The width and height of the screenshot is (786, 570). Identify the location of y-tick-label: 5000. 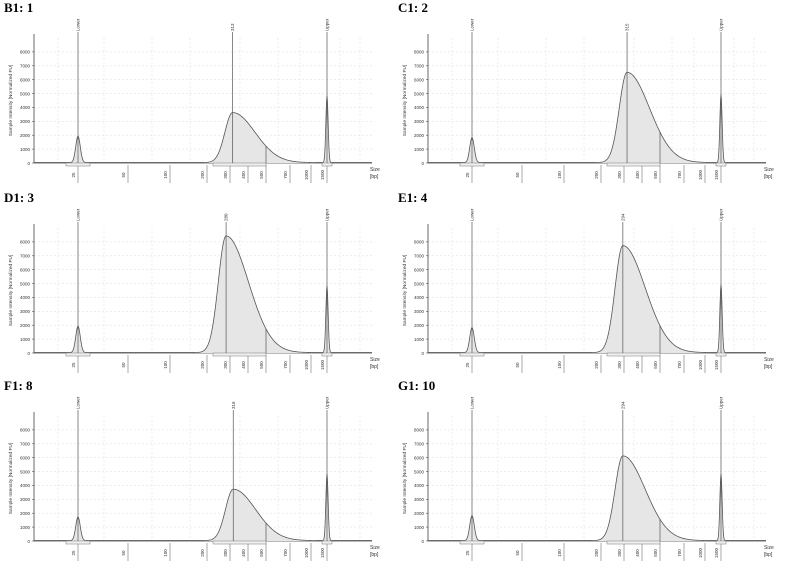
(25, 471).